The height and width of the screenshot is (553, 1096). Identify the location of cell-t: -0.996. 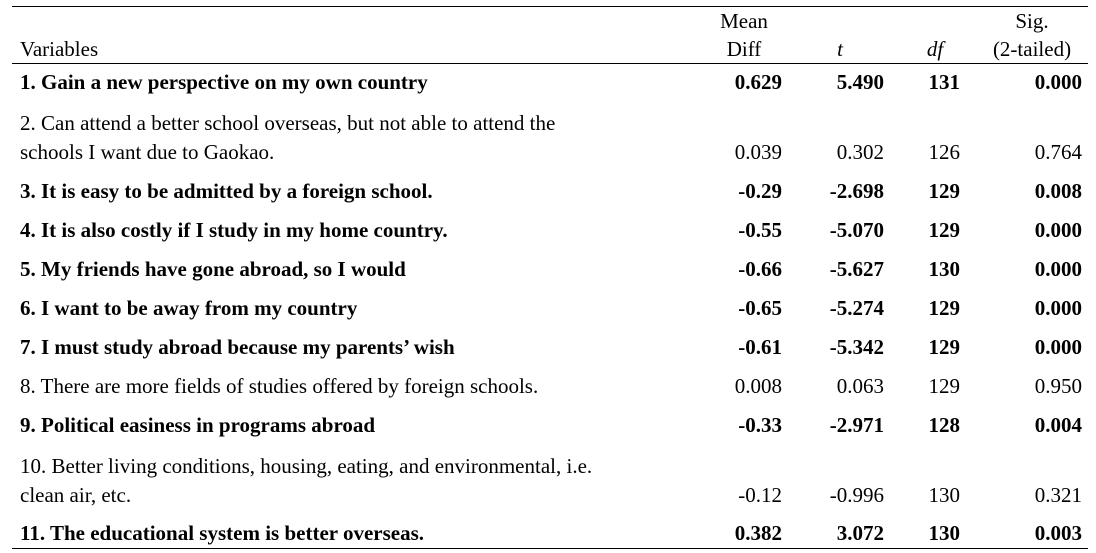
(856, 495).